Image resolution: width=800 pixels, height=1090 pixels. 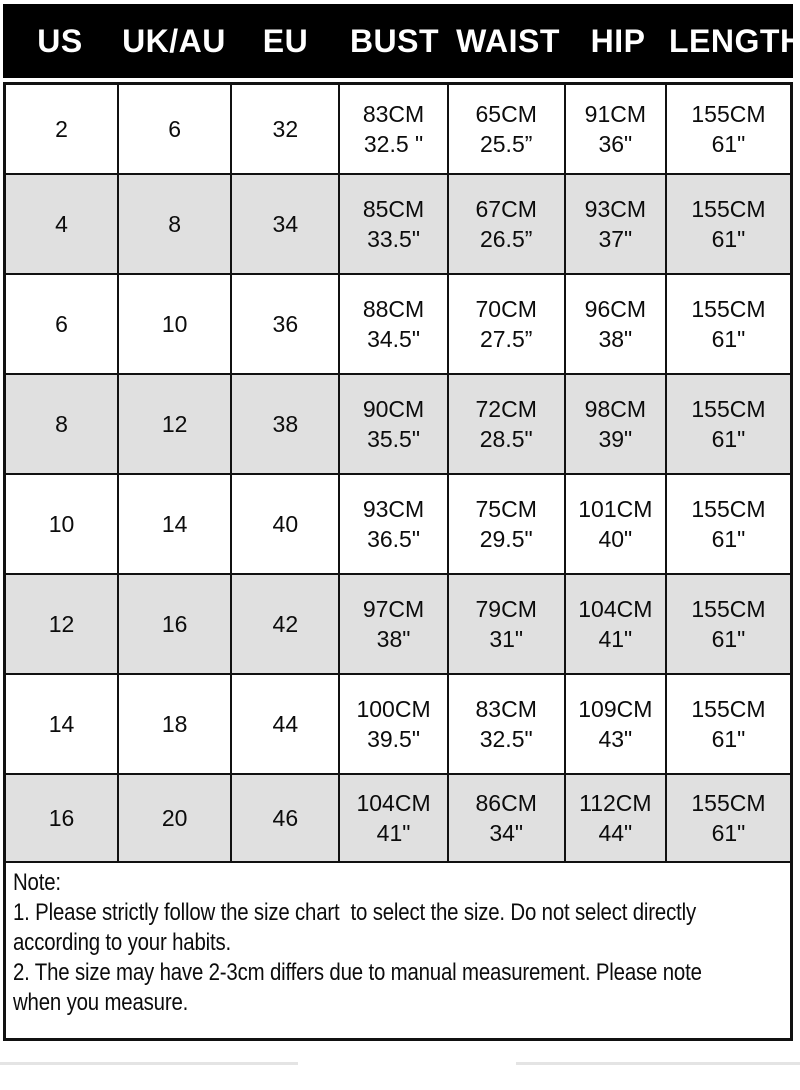 What do you see at coordinates (615, 539) in the screenshot?
I see `cell-line: 40"` at bounding box center [615, 539].